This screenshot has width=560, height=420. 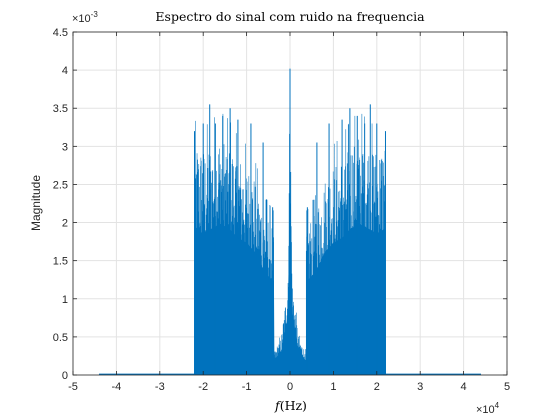 What do you see at coordinates (65, 376) in the screenshot?
I see `y-tick-label: 0` at bounding box center [65, 376].